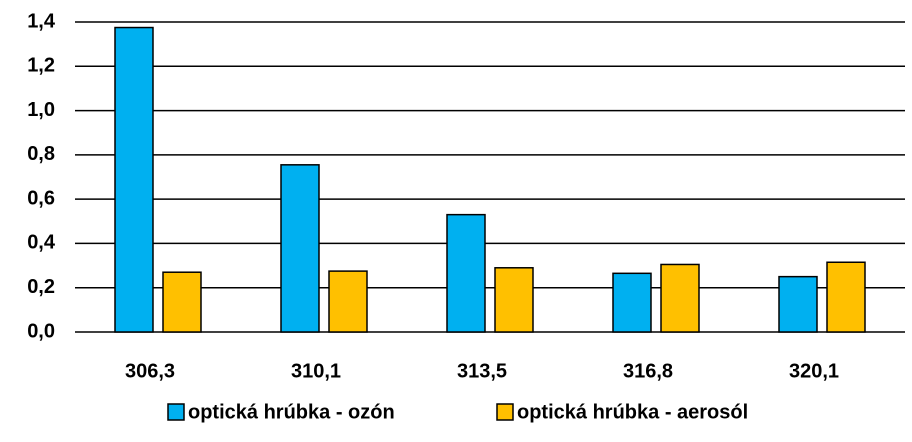  I want to click on x-tick-label: 313,5, so click(482, 371).